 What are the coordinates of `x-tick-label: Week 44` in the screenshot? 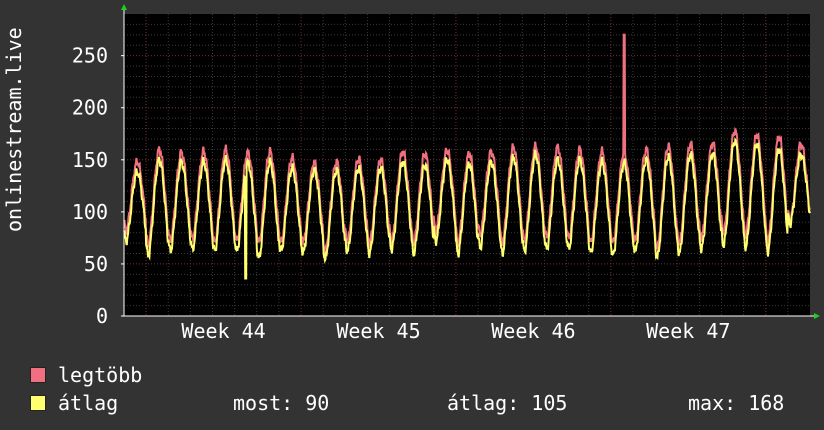 It's located at (223, 331).